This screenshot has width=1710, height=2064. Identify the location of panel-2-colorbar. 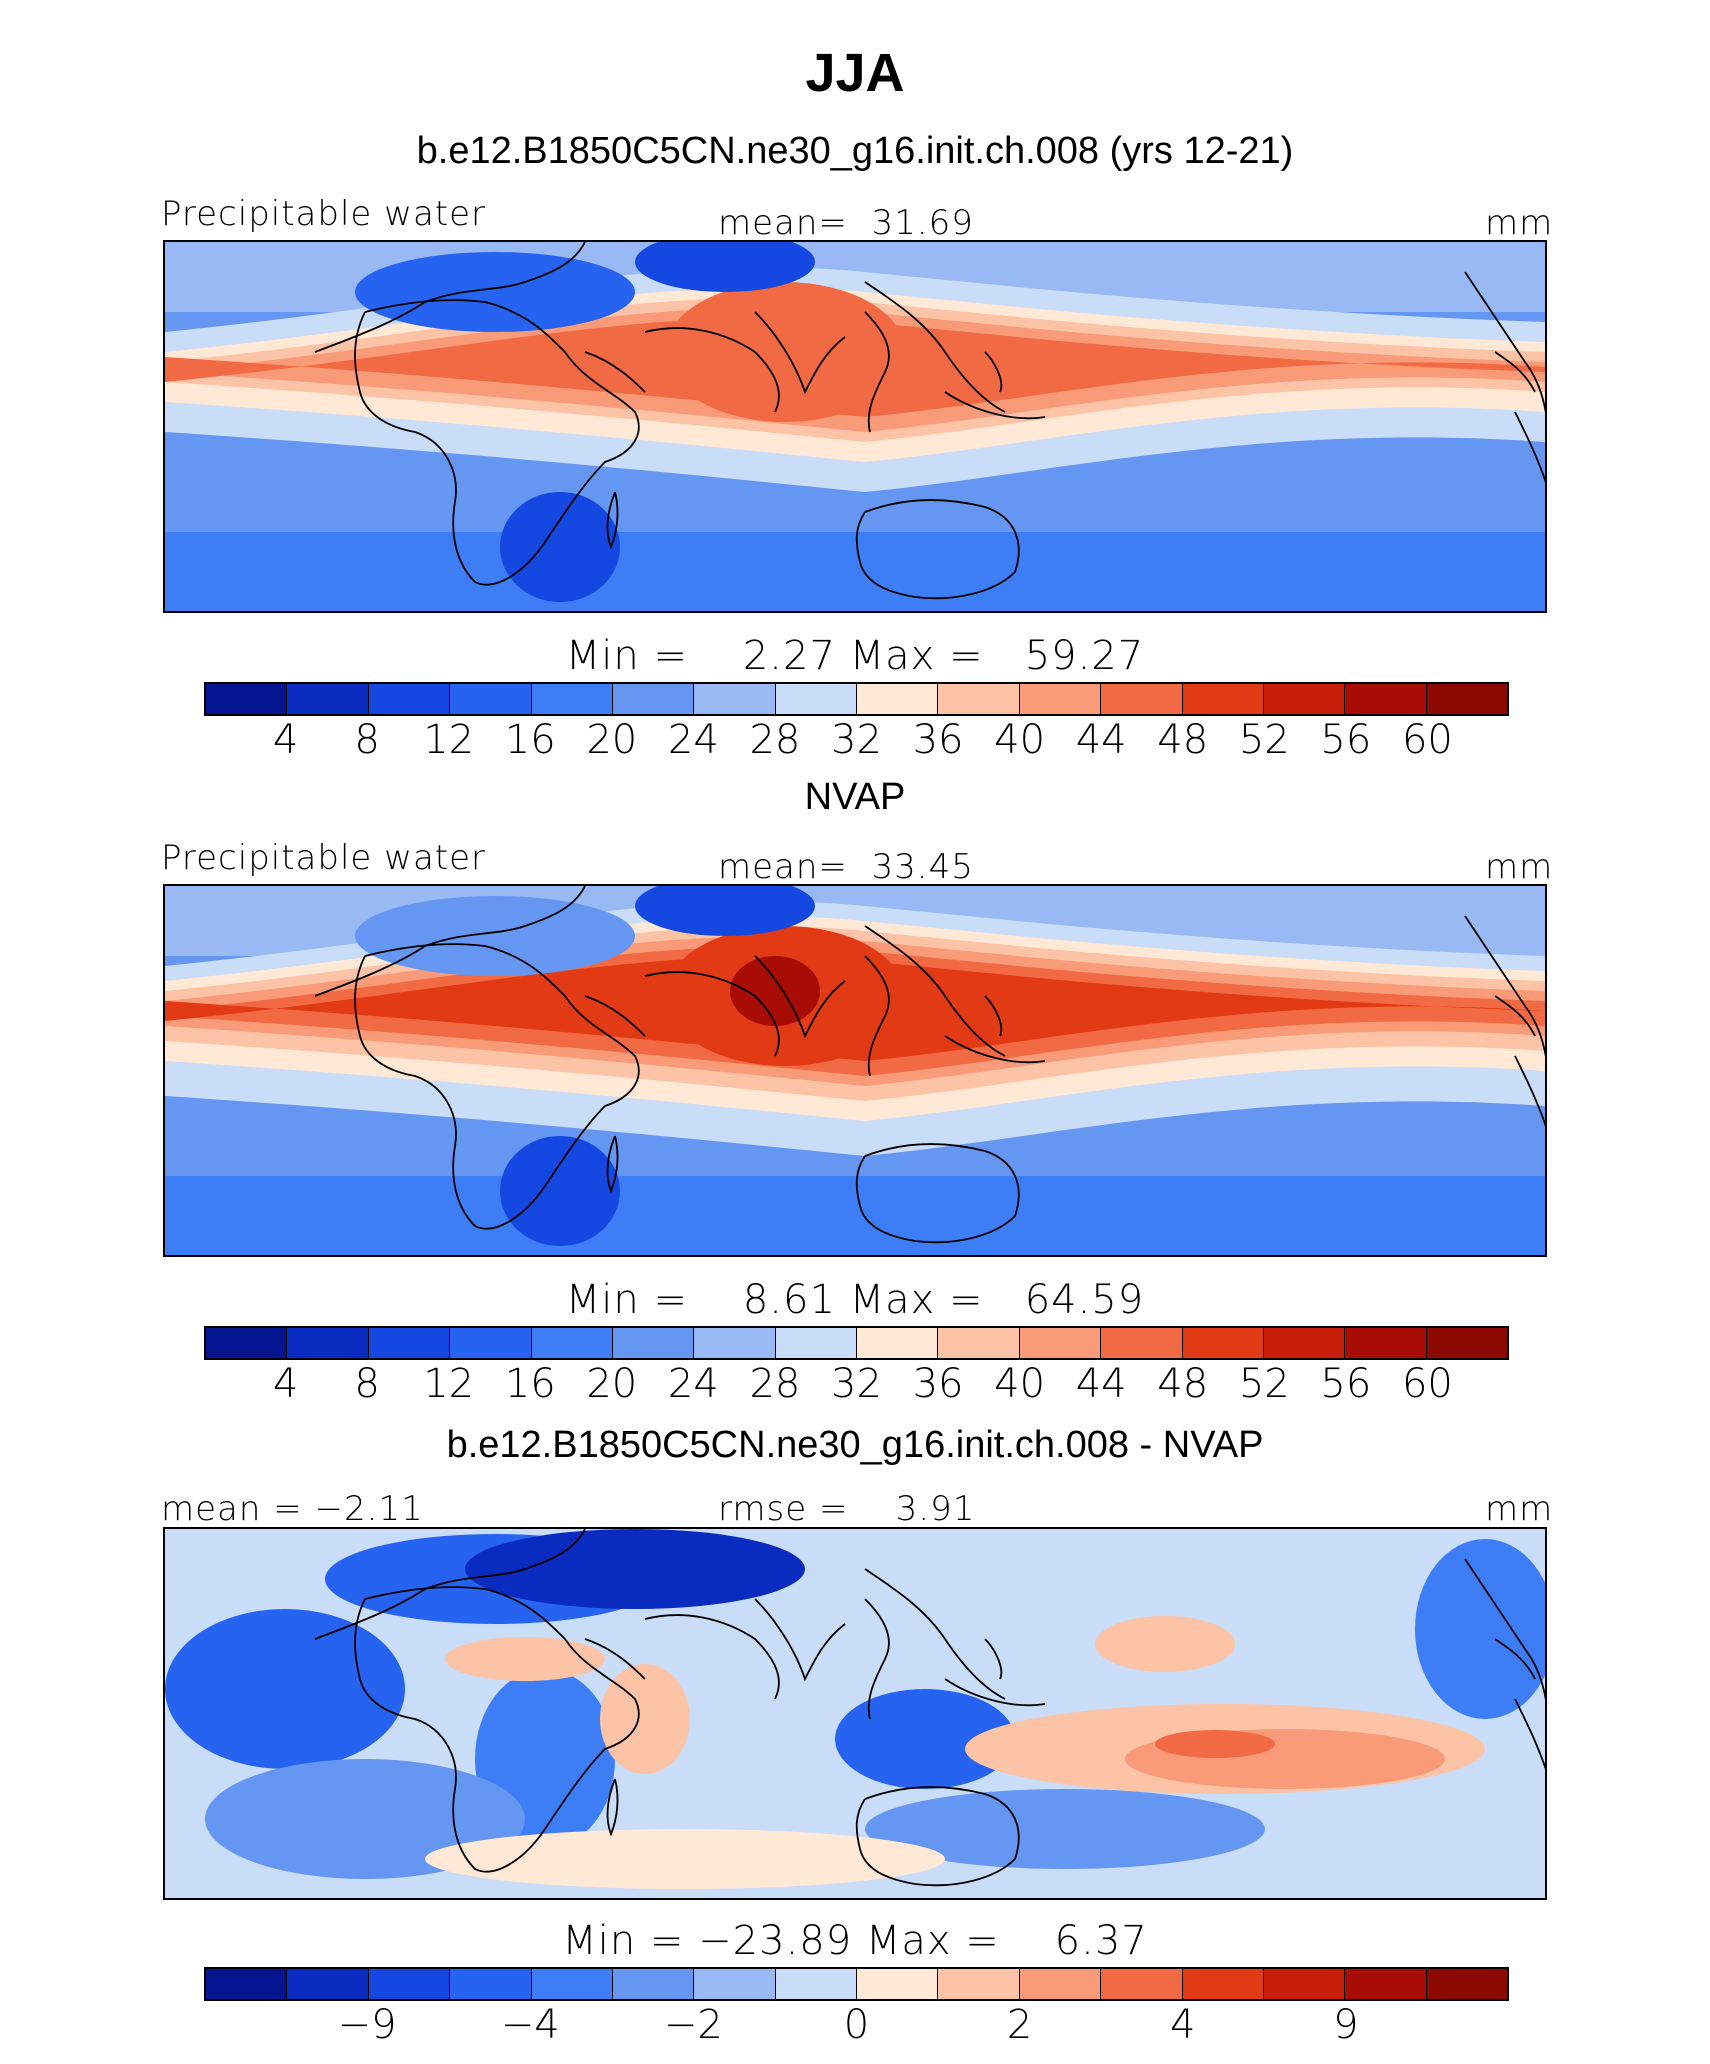
(856, 1343).